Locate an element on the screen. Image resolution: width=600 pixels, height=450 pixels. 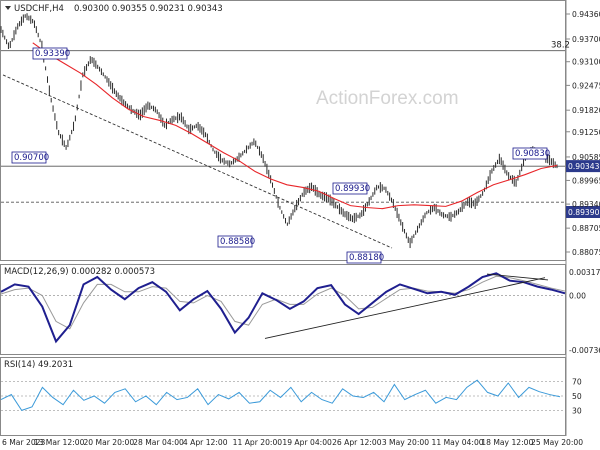
rsi-line is located at coordinates (280, 395).